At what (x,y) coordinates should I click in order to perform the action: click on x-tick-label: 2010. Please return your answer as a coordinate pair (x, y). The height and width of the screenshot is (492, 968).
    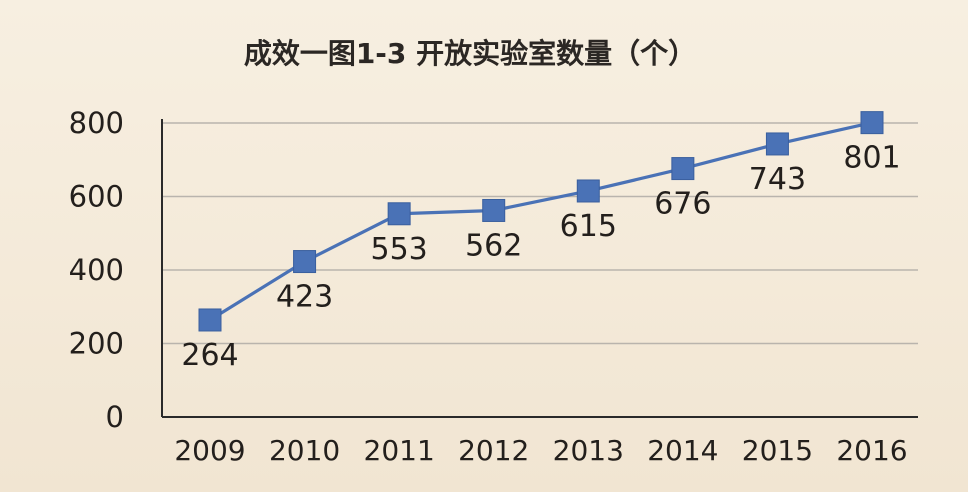
    Looking at the image, I should click on (304, 450).